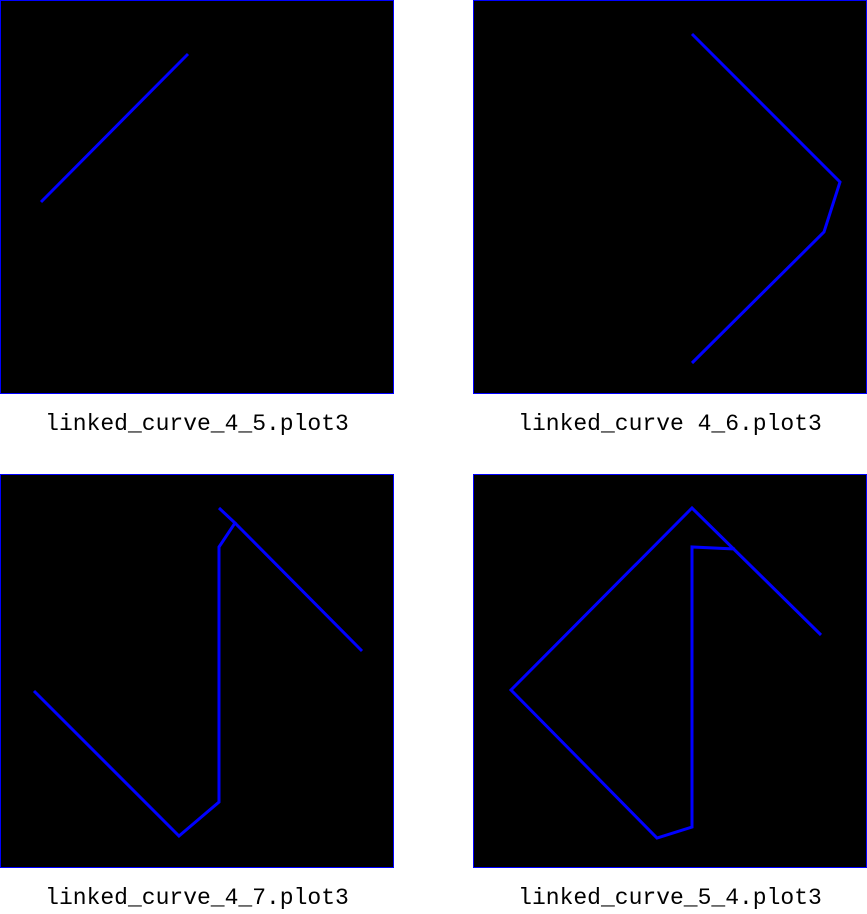  What do you see at coordinates (670, 424) in the screenshot?
I see `plot-caption-2: linked_curve 4_6.plot3` at bounding box center [670, 424].